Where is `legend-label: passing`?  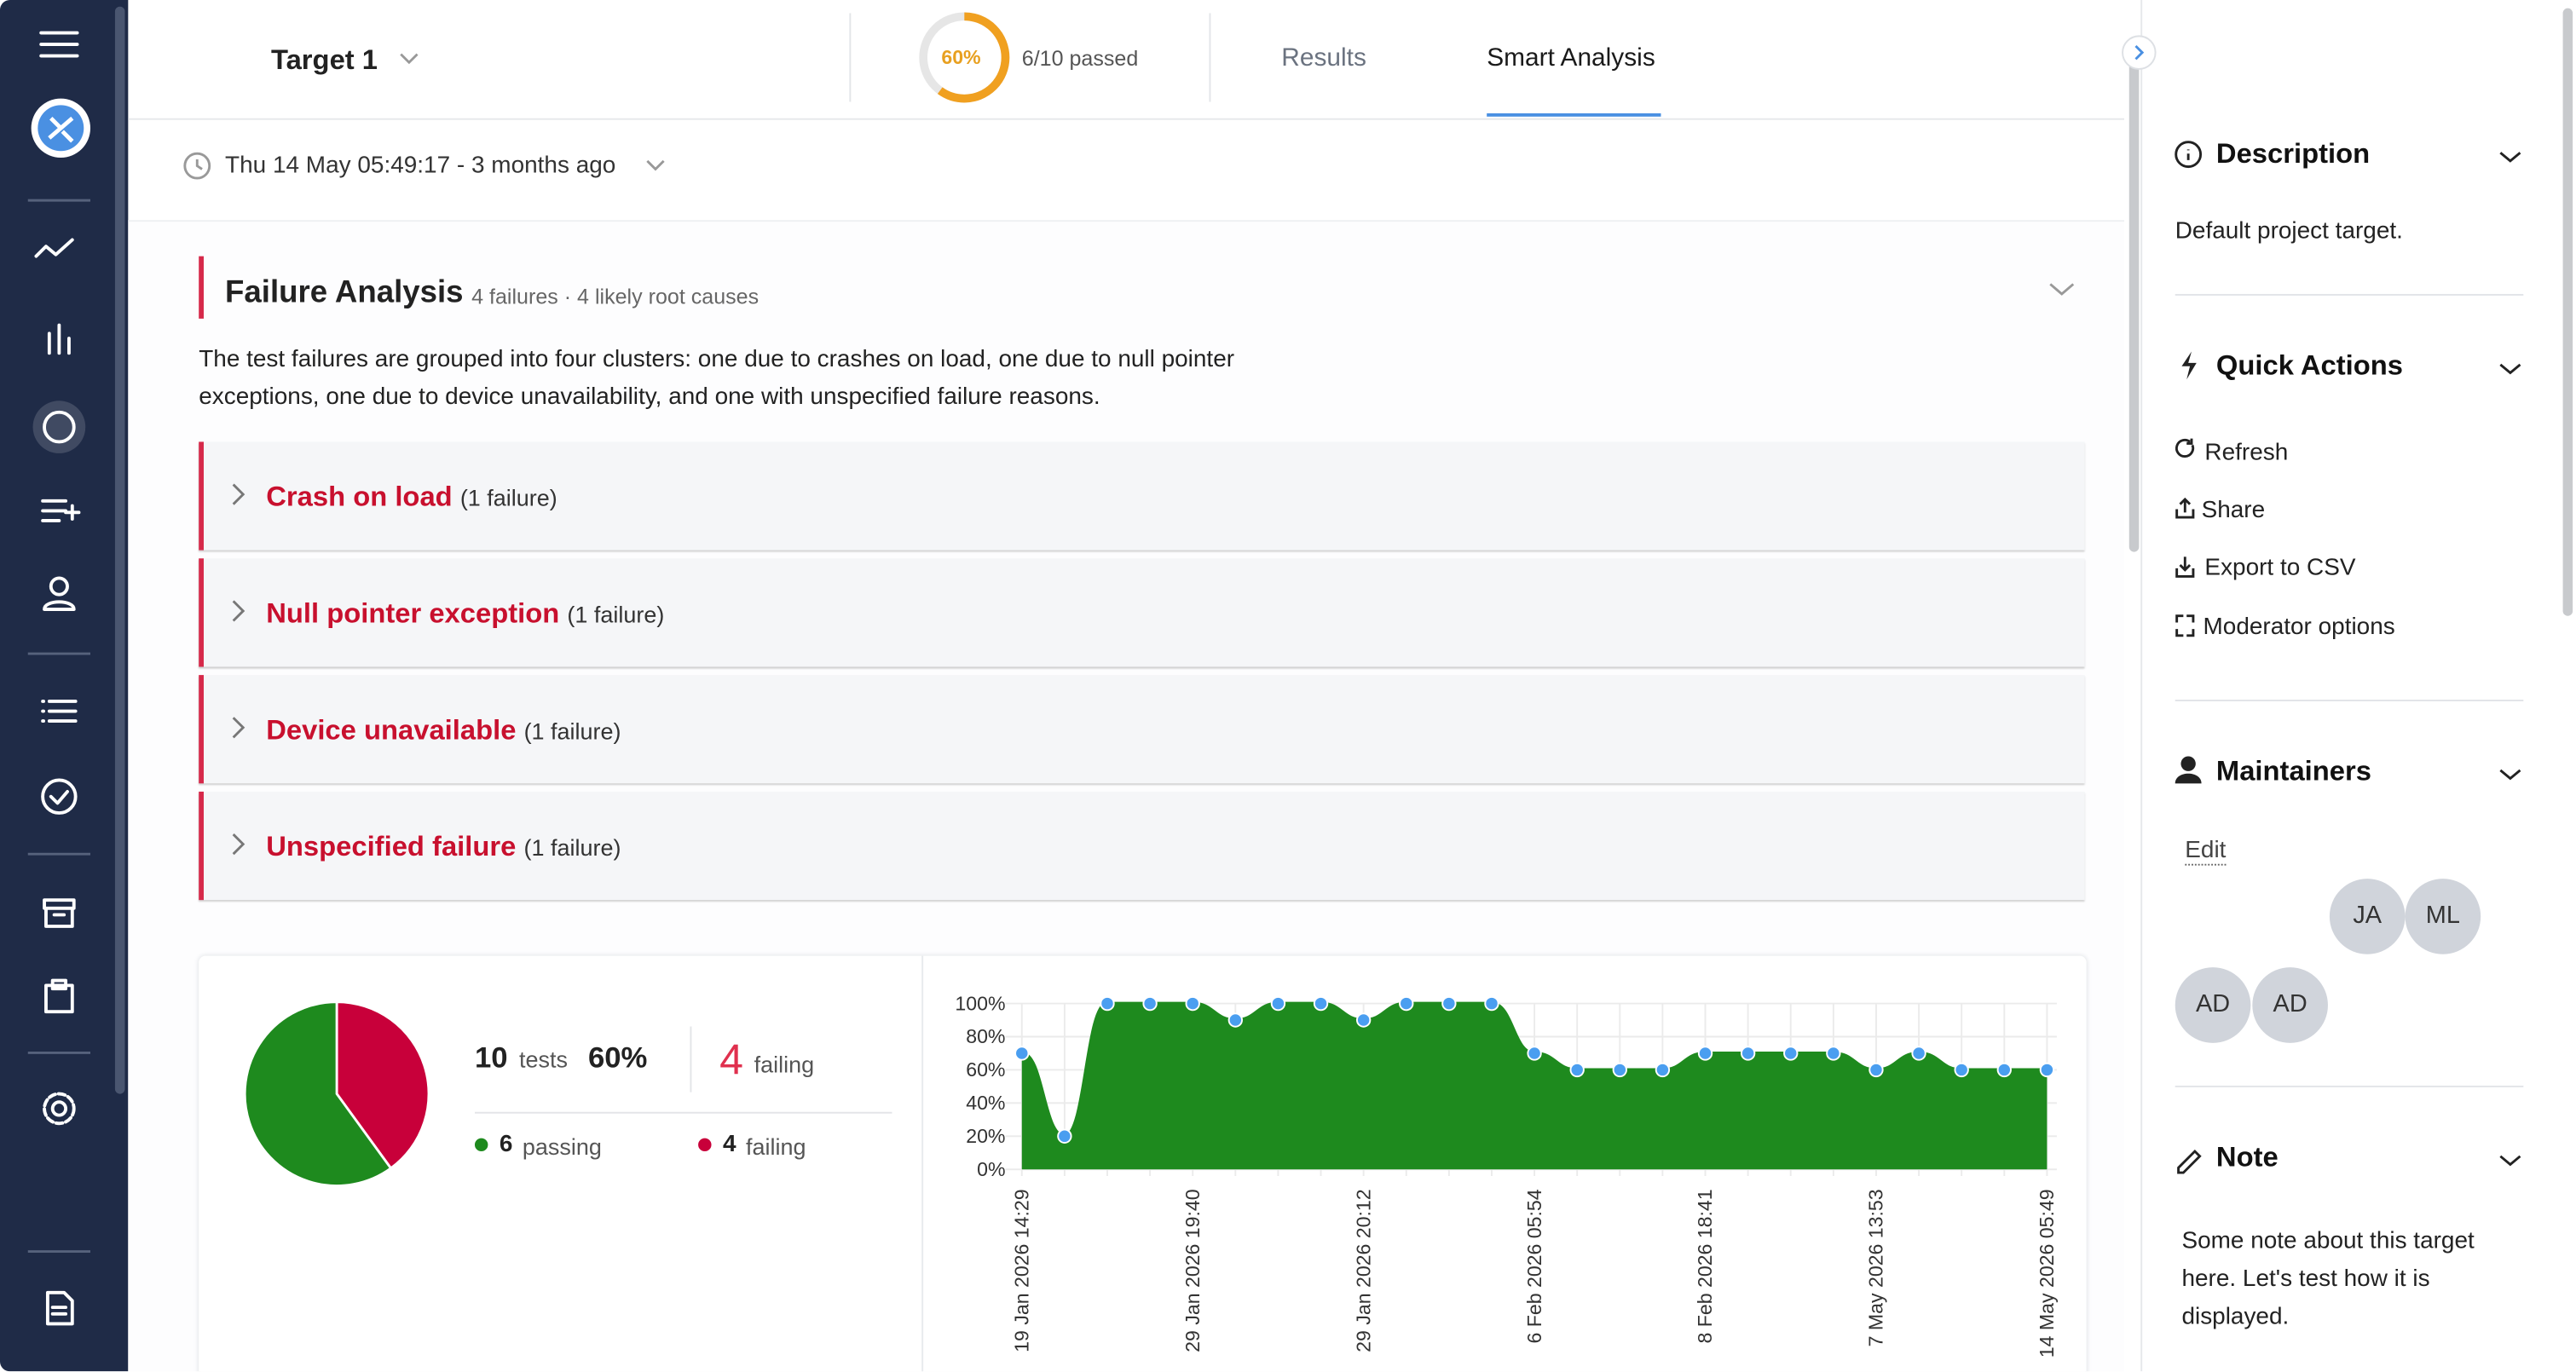 legend-label: passing is located at coordinates (562, 1146).